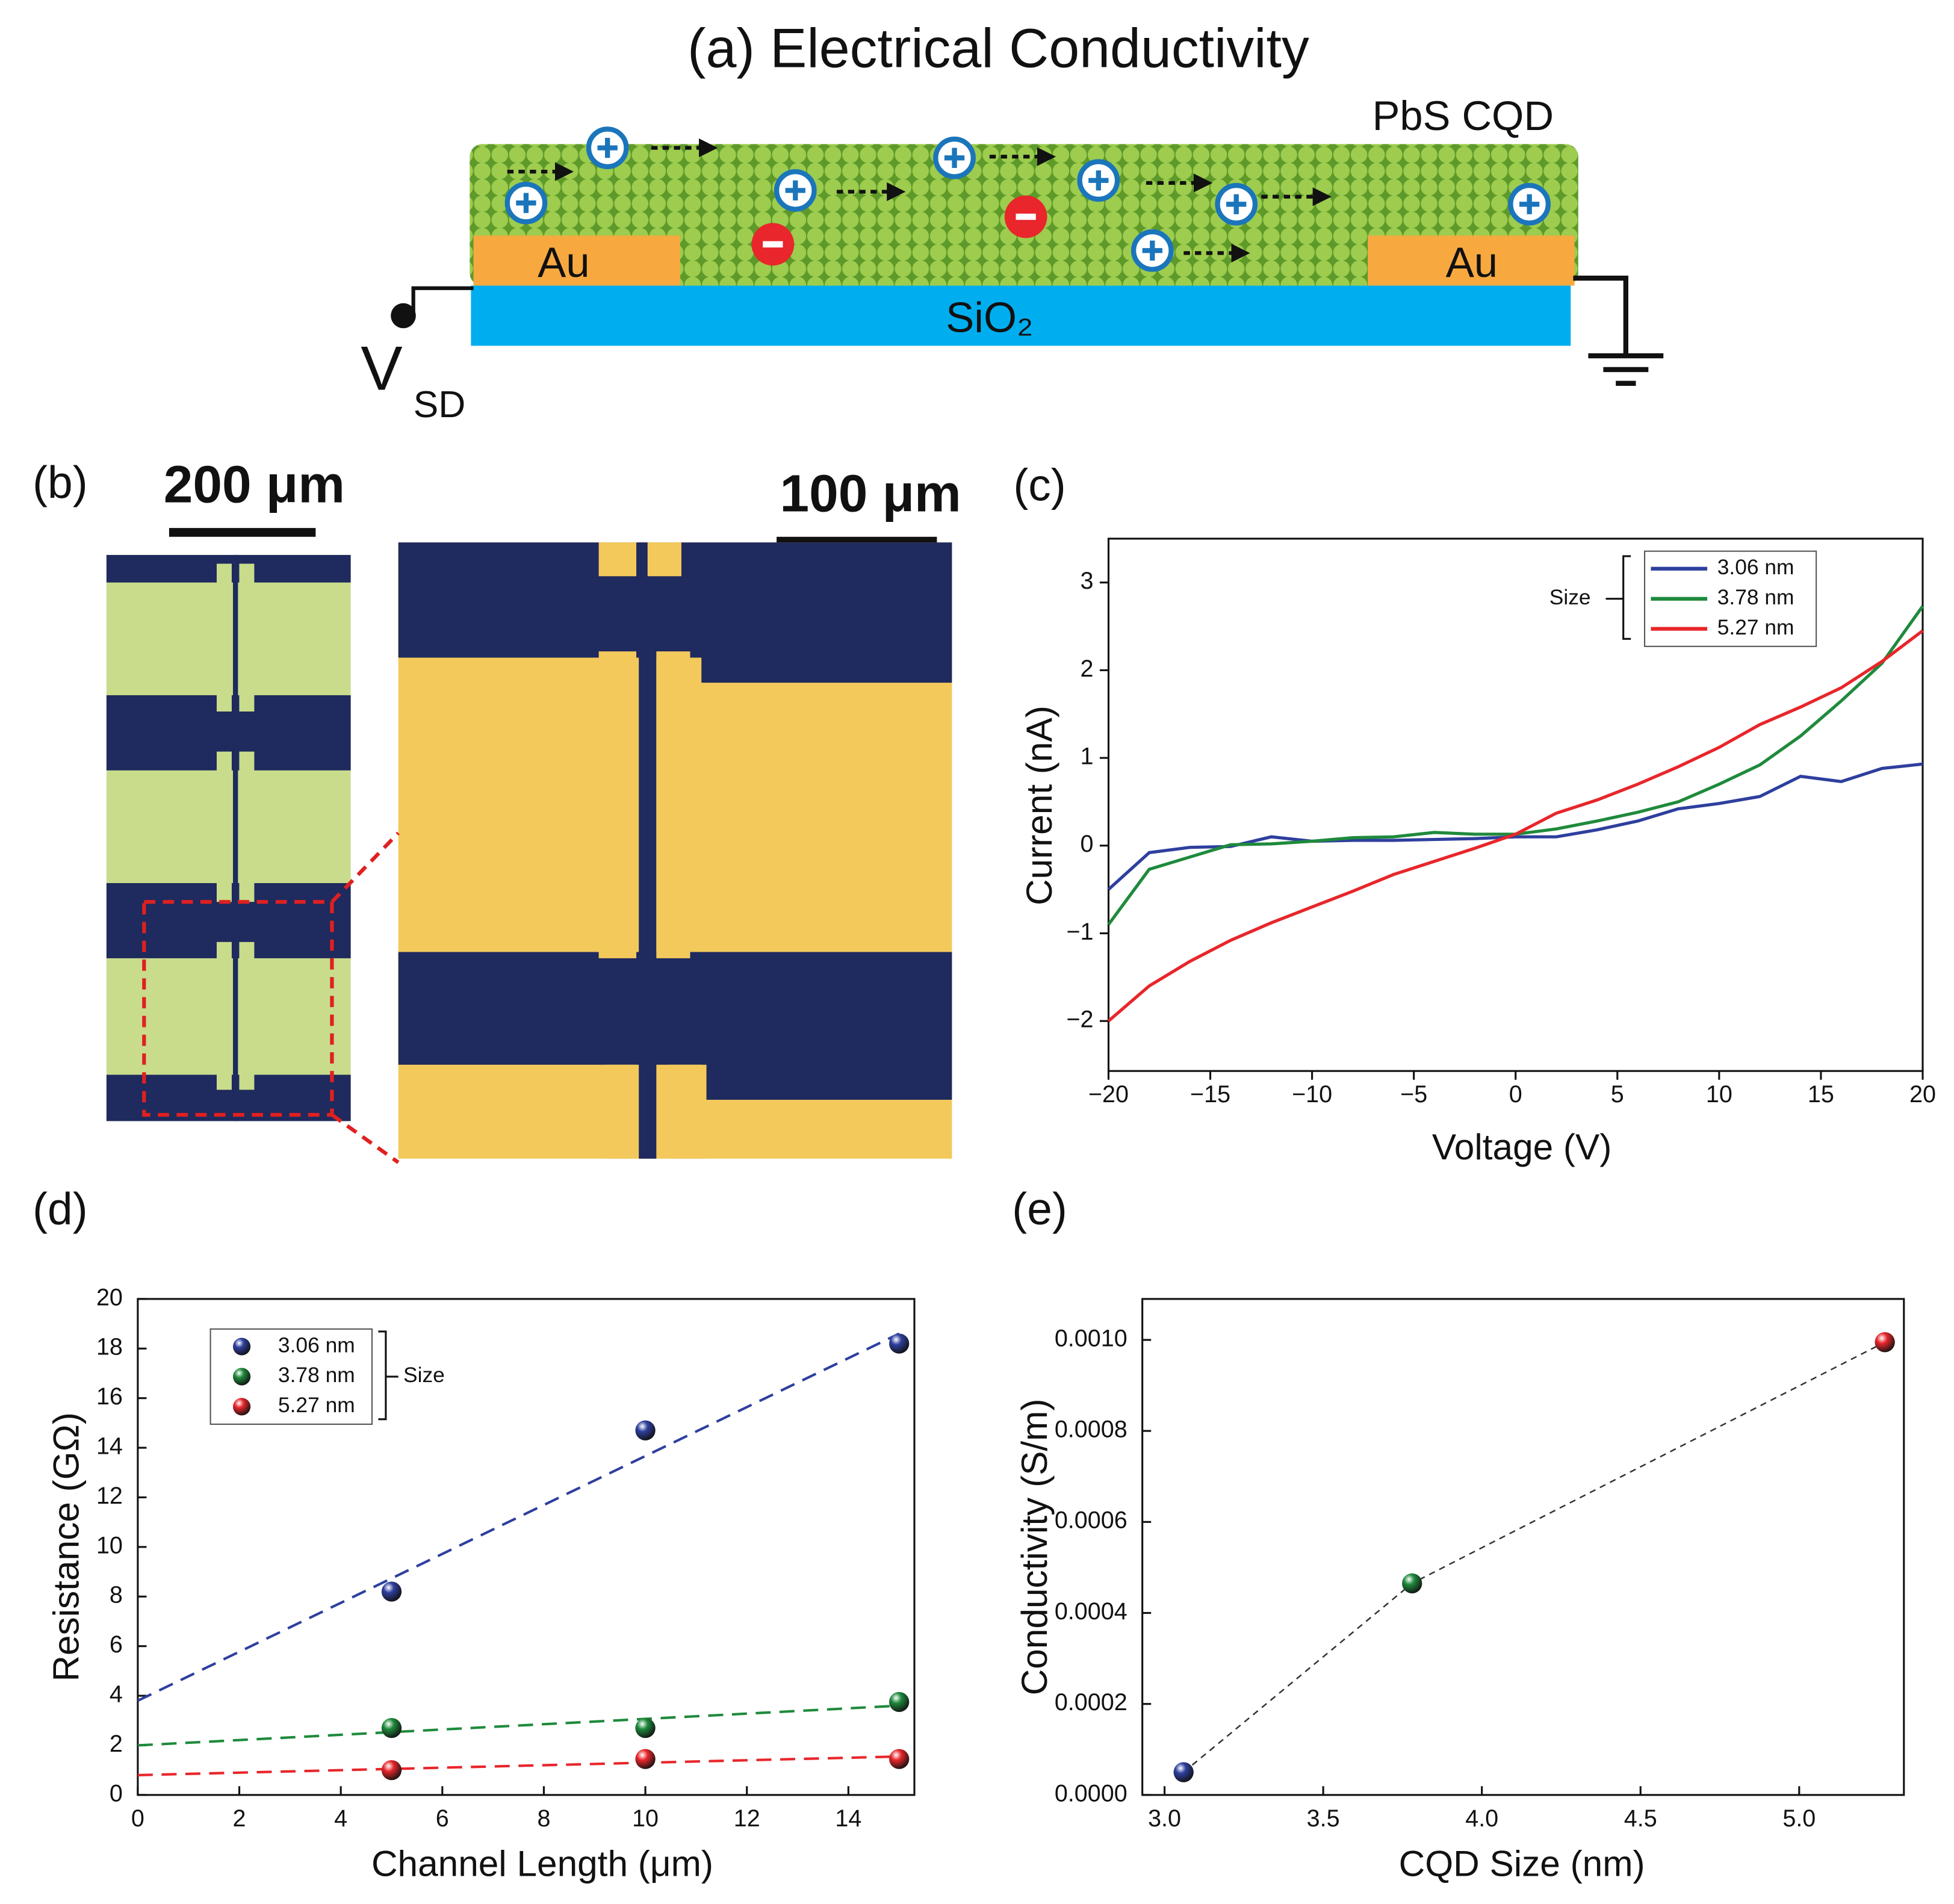 This screenshot has width=1954, height=1904. What do you see at coordinates (1091, 1612) in the screenshot?
I see `y-tick-label: 0.0004` at bounding box center [1091, 1612].